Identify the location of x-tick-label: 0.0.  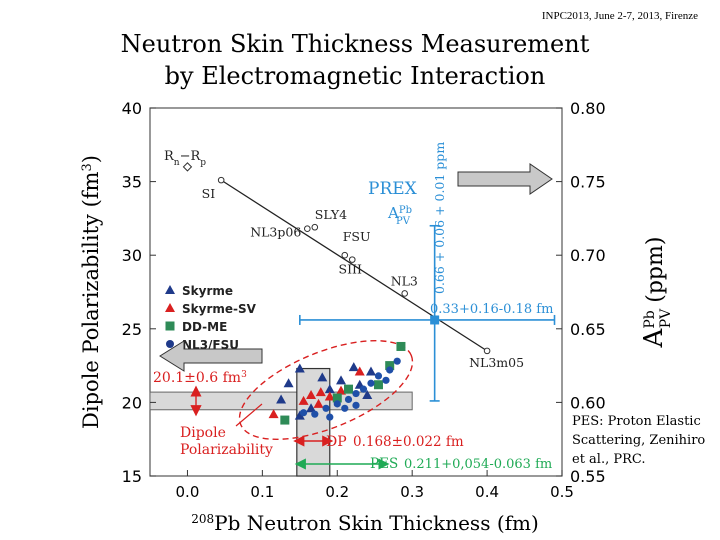
(188, 492).